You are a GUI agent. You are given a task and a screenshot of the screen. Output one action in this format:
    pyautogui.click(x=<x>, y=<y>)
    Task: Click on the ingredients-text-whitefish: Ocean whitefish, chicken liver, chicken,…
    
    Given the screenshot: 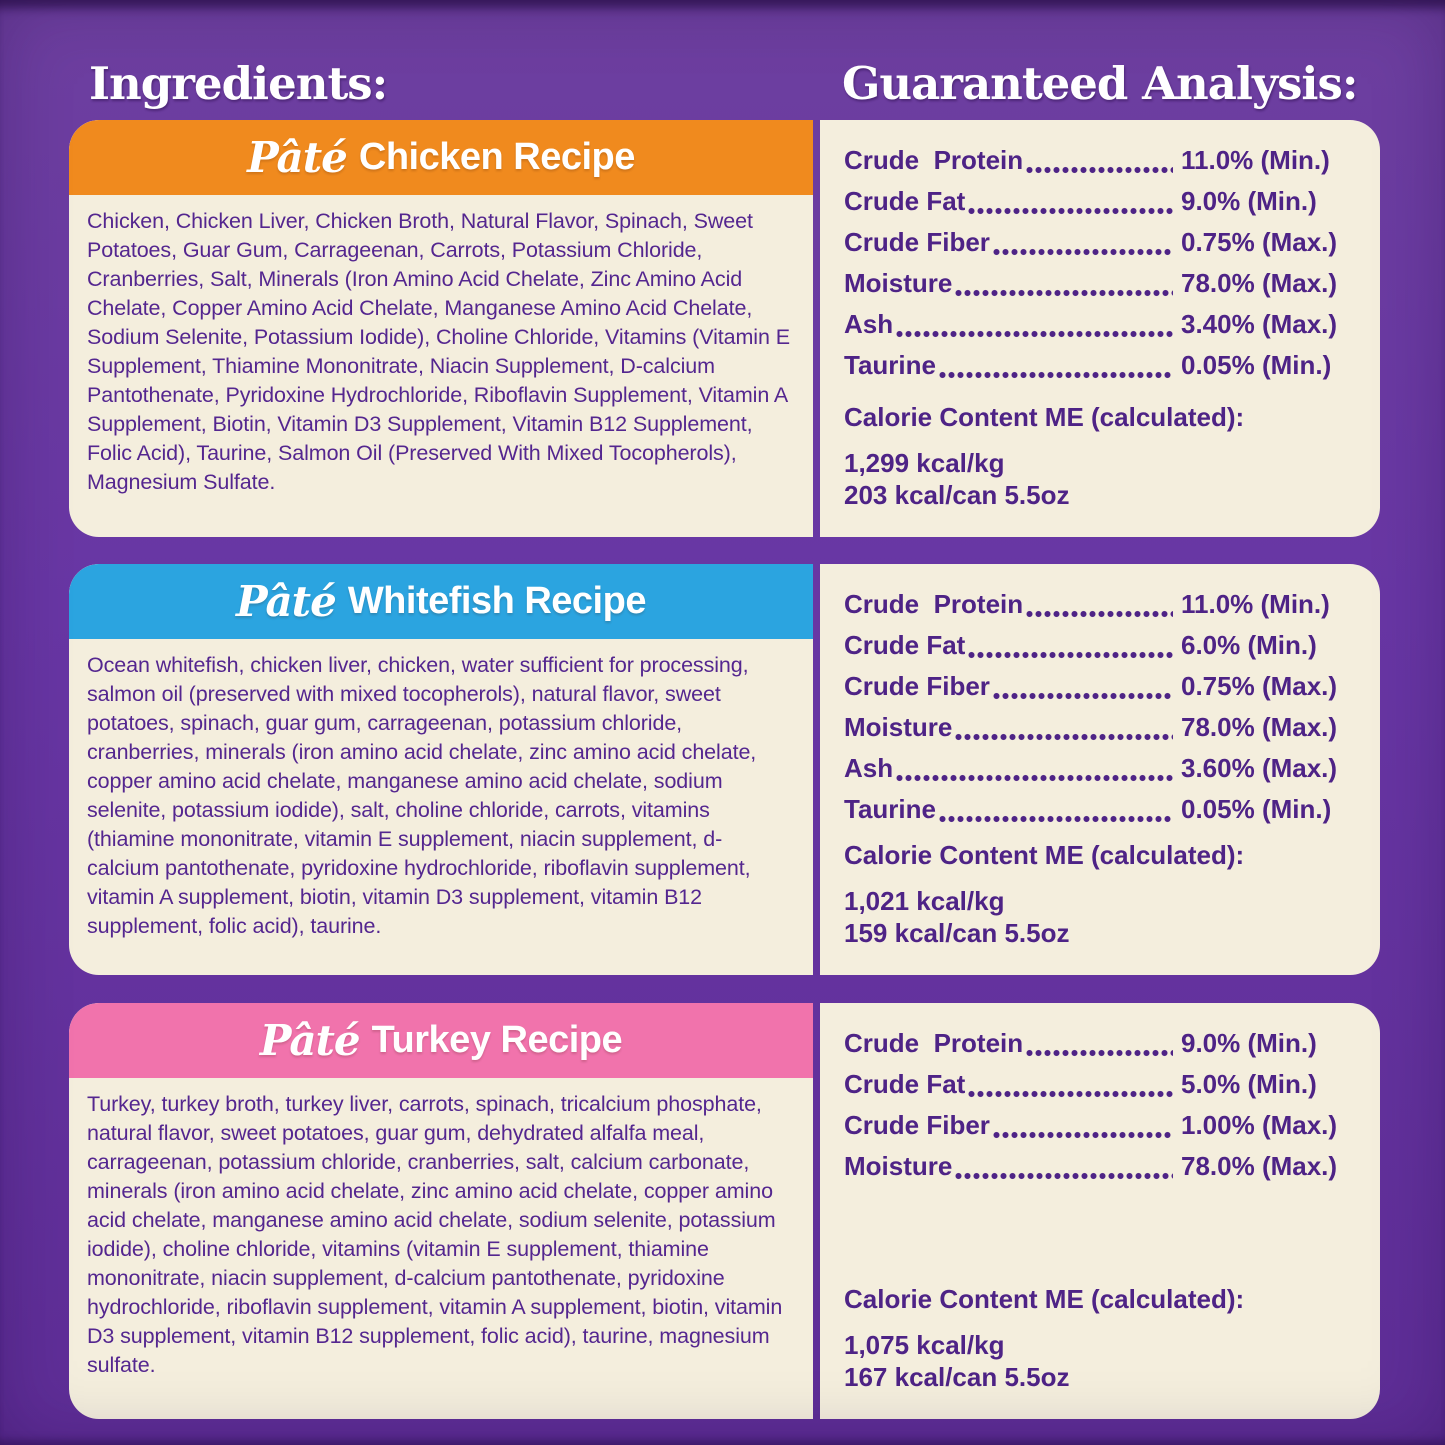 What is the action you would take?
    pyautogui.click(x=422, y=795)
    